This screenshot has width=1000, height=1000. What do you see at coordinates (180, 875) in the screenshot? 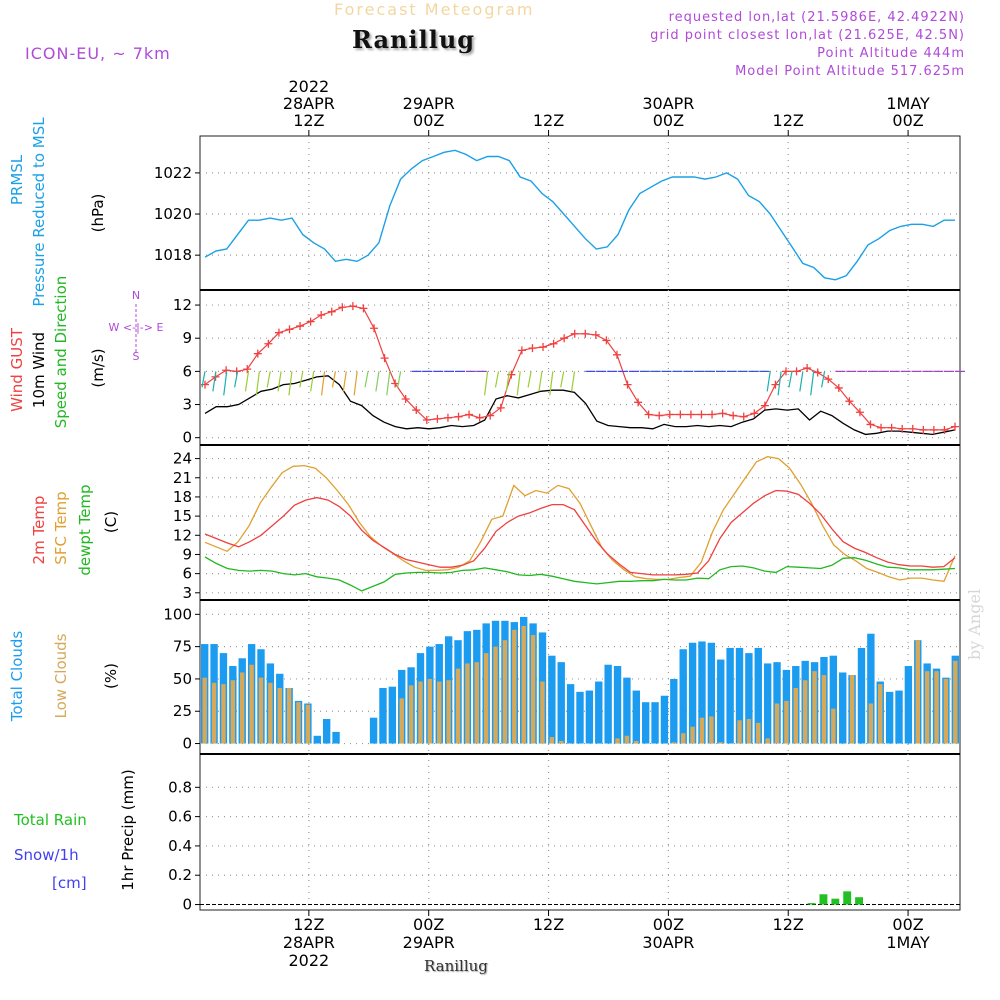
I see `y-tick-label: 0.2` at bounding box center [180, 875].